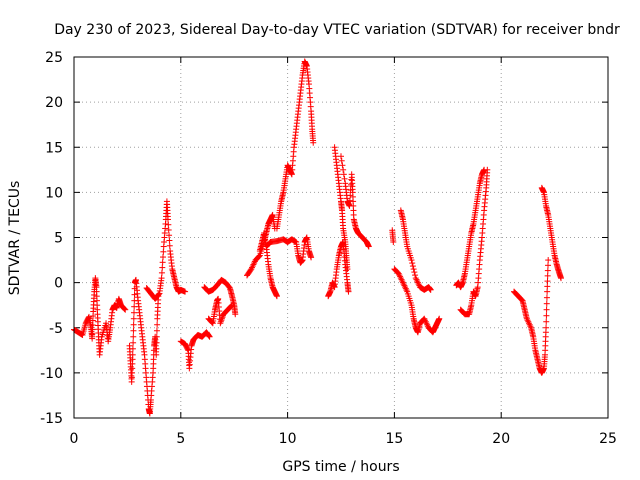 Image resolution: width=640 pixels, height=480 pixels. Describe the element at coordinates (51, 419) in the screenshot. I see `y-tick-label: -15` at that location.